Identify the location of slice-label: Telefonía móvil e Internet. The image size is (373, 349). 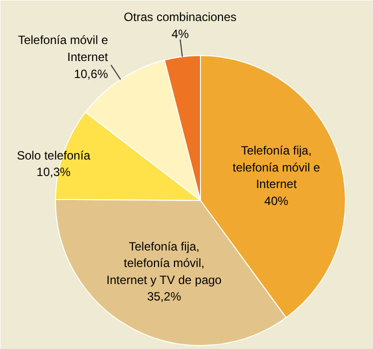
(63, 48).